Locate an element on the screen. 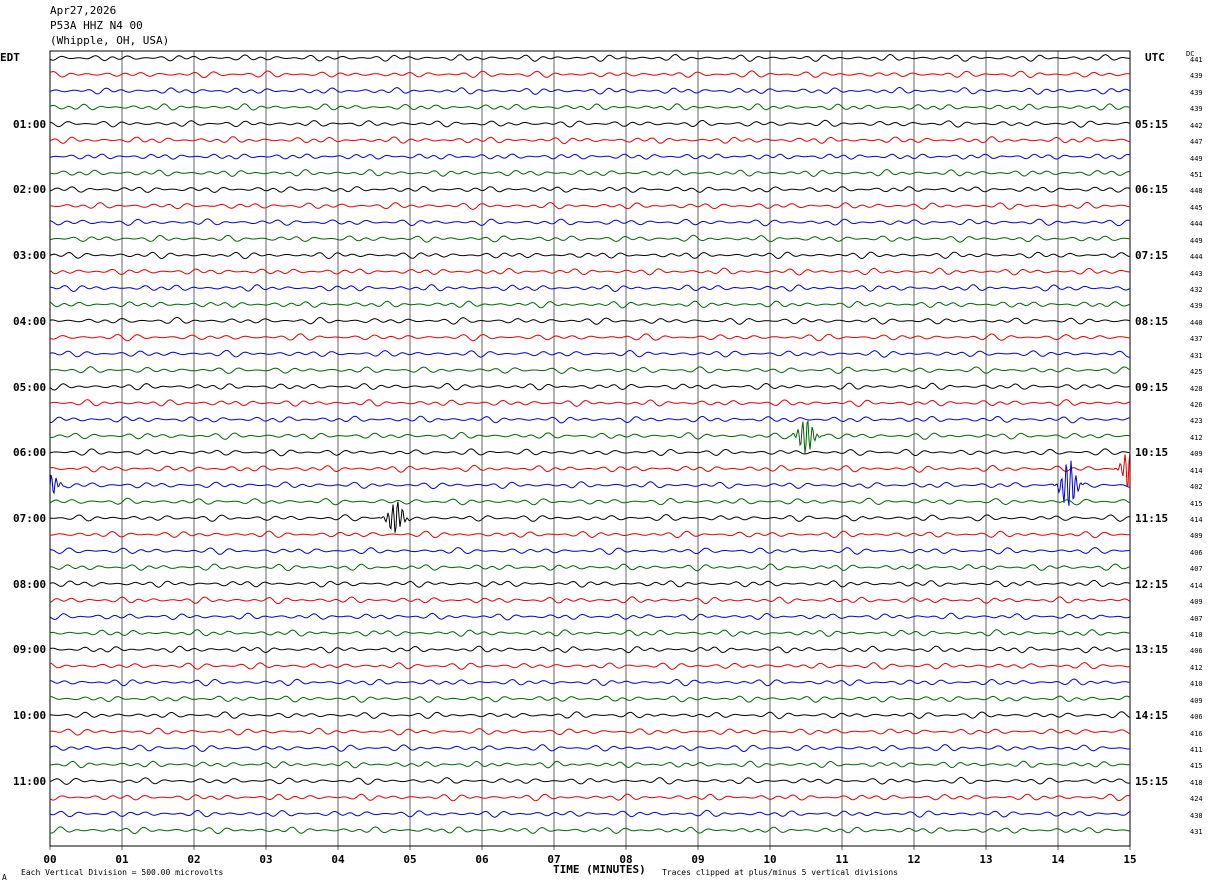  dc-offset-label: 443 is located at coordinates (1196, 273).